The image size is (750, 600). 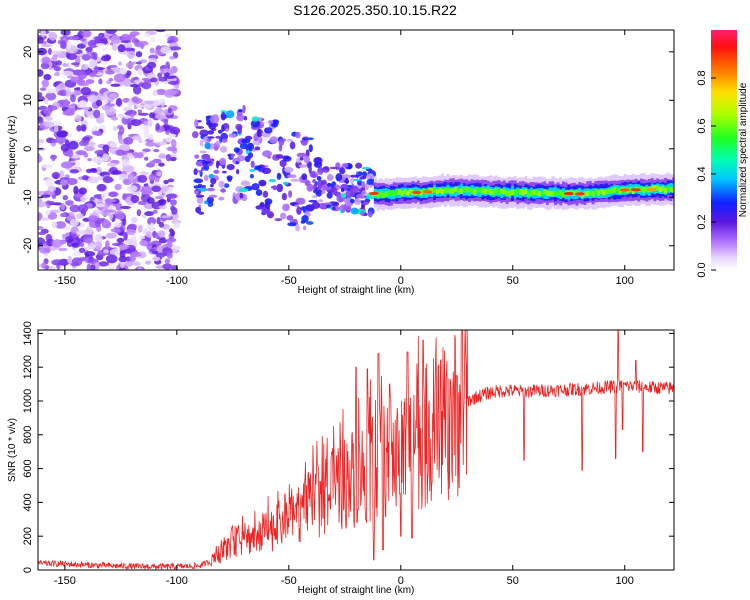 I want to click on heatmap-y-label: Frequency (Hz), so click(x=12, y=150).